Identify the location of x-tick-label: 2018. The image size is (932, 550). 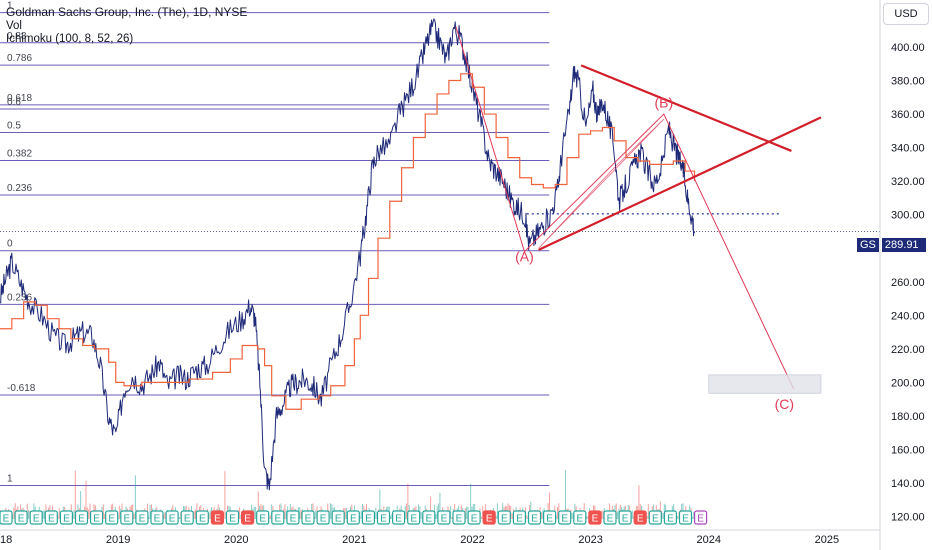
(6, 540).